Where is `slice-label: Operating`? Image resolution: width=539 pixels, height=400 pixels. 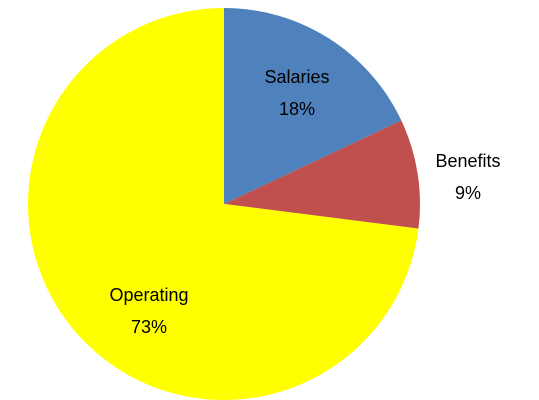
slice-label: Operating is located at coordinates (148, 295).